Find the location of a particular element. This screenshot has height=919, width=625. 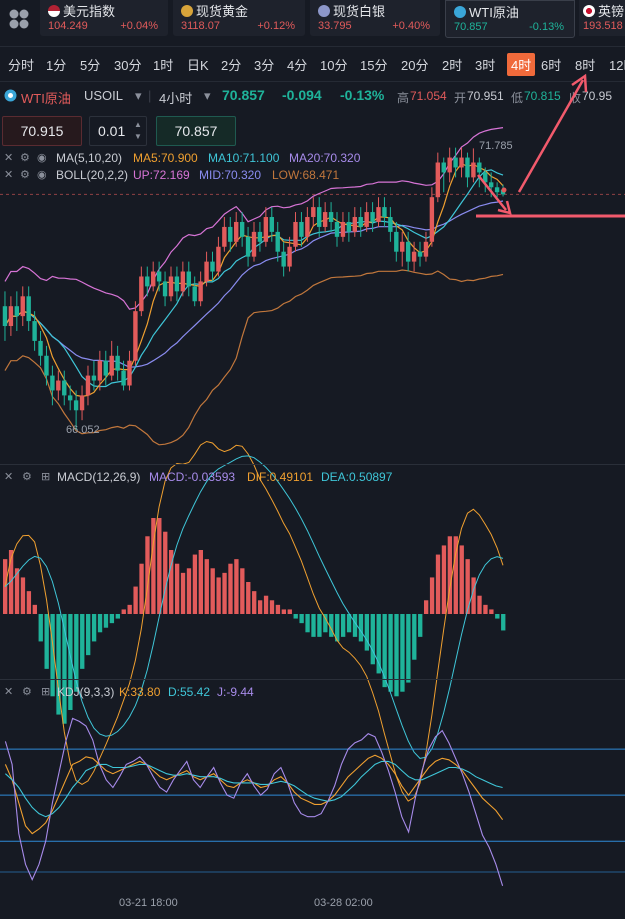

tab-period: 3时 is located at coordinates (485, 65).